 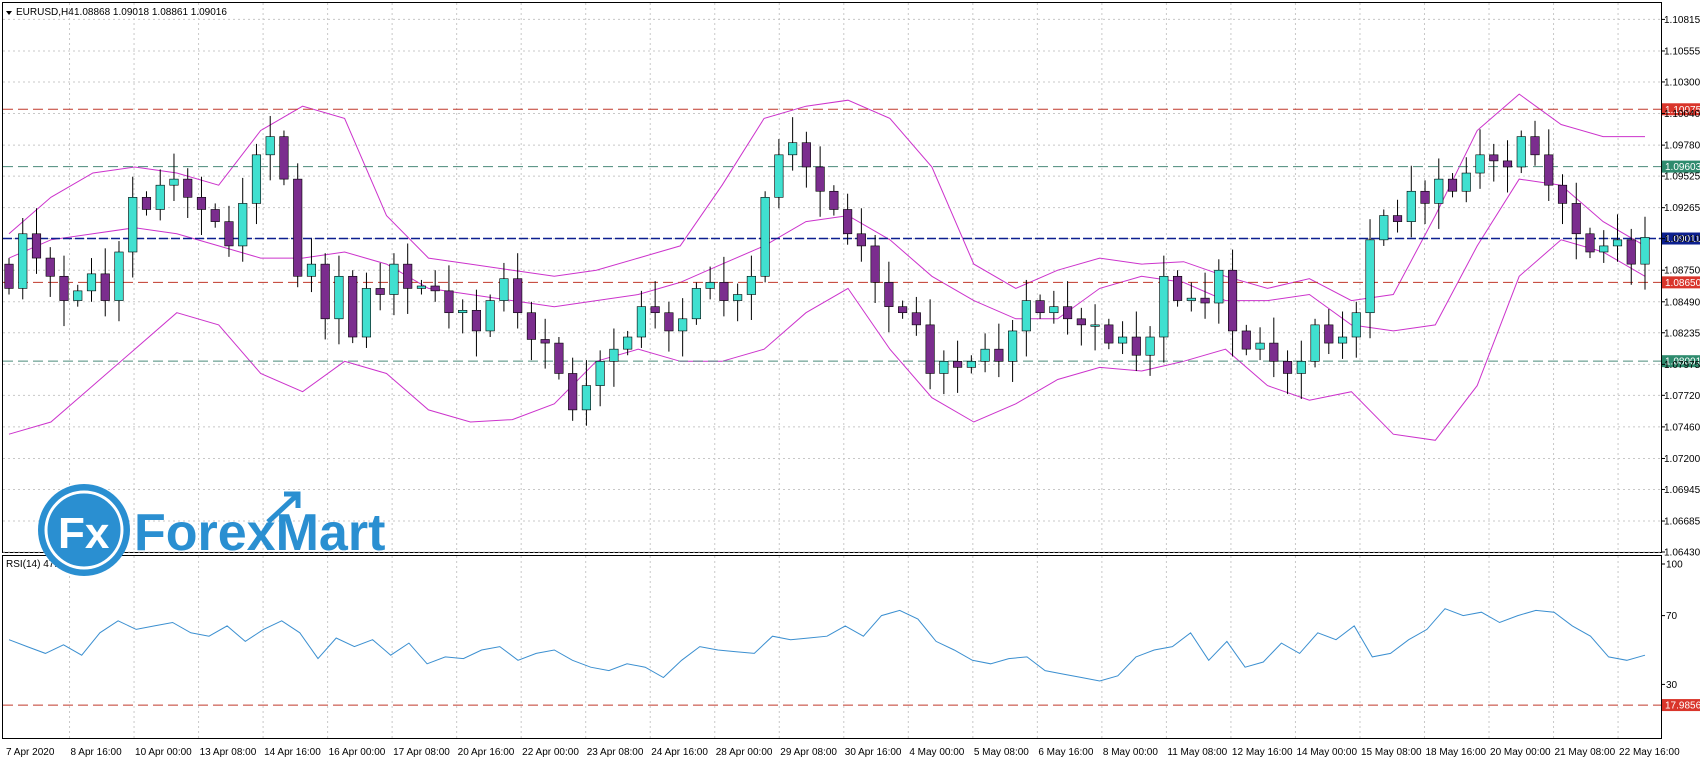 I want to click on time-tick-label: 29 Apr 08:00, so click(x=808, y=752).